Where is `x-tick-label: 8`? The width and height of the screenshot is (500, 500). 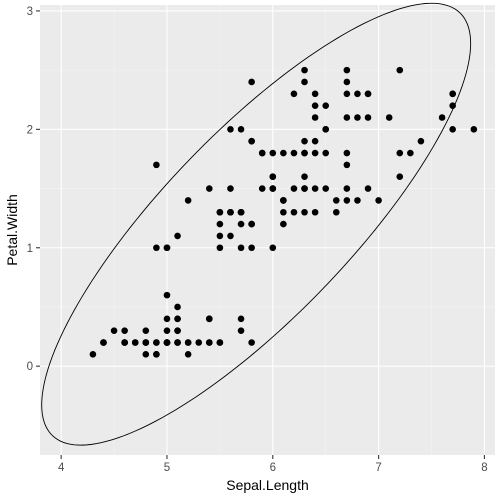 x-tick-label: 8 is located at coordinates (484, 468).